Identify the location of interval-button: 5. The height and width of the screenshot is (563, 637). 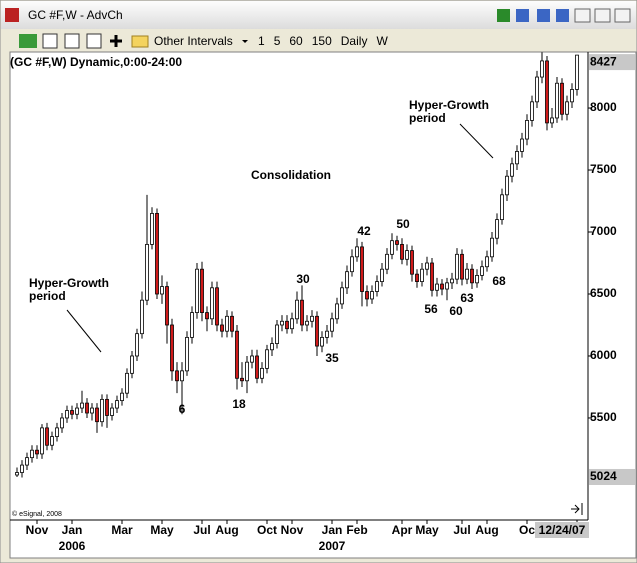
(277, 41).